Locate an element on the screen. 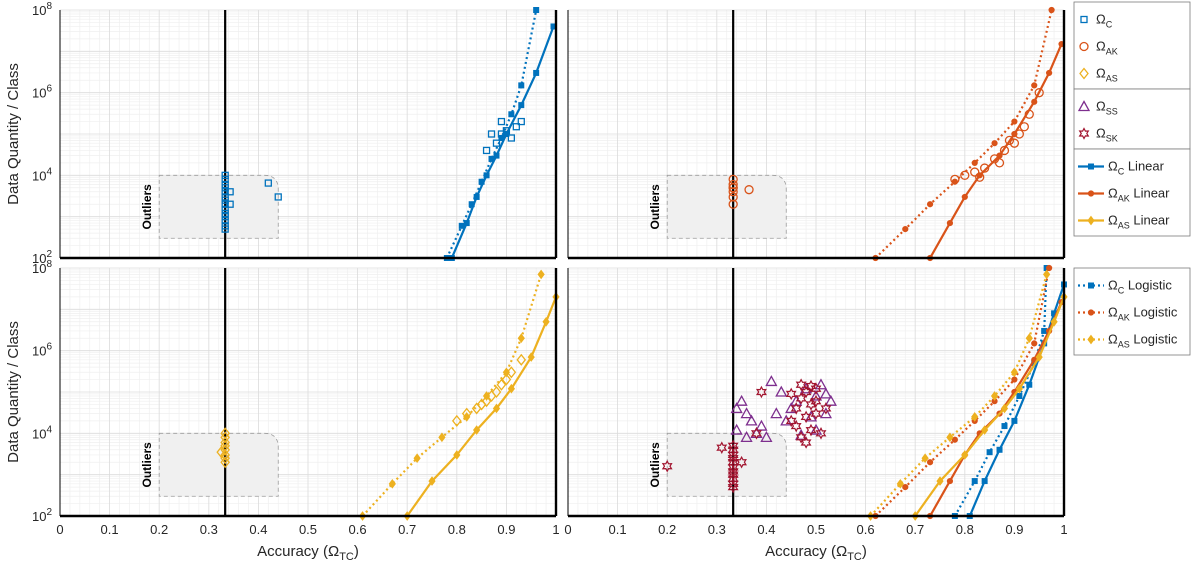 The image size is (1196, 573). x-tick-label: 0.1 is located at coordinates (618, 529).